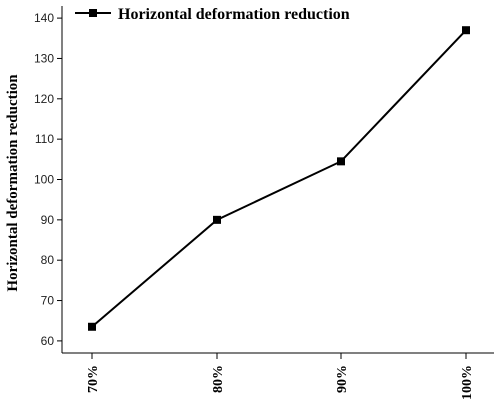  What do you see at coordinates (218, 379) in the screenshot?
I see `x-tick-label: 80%` at bounding box center [218, 379].